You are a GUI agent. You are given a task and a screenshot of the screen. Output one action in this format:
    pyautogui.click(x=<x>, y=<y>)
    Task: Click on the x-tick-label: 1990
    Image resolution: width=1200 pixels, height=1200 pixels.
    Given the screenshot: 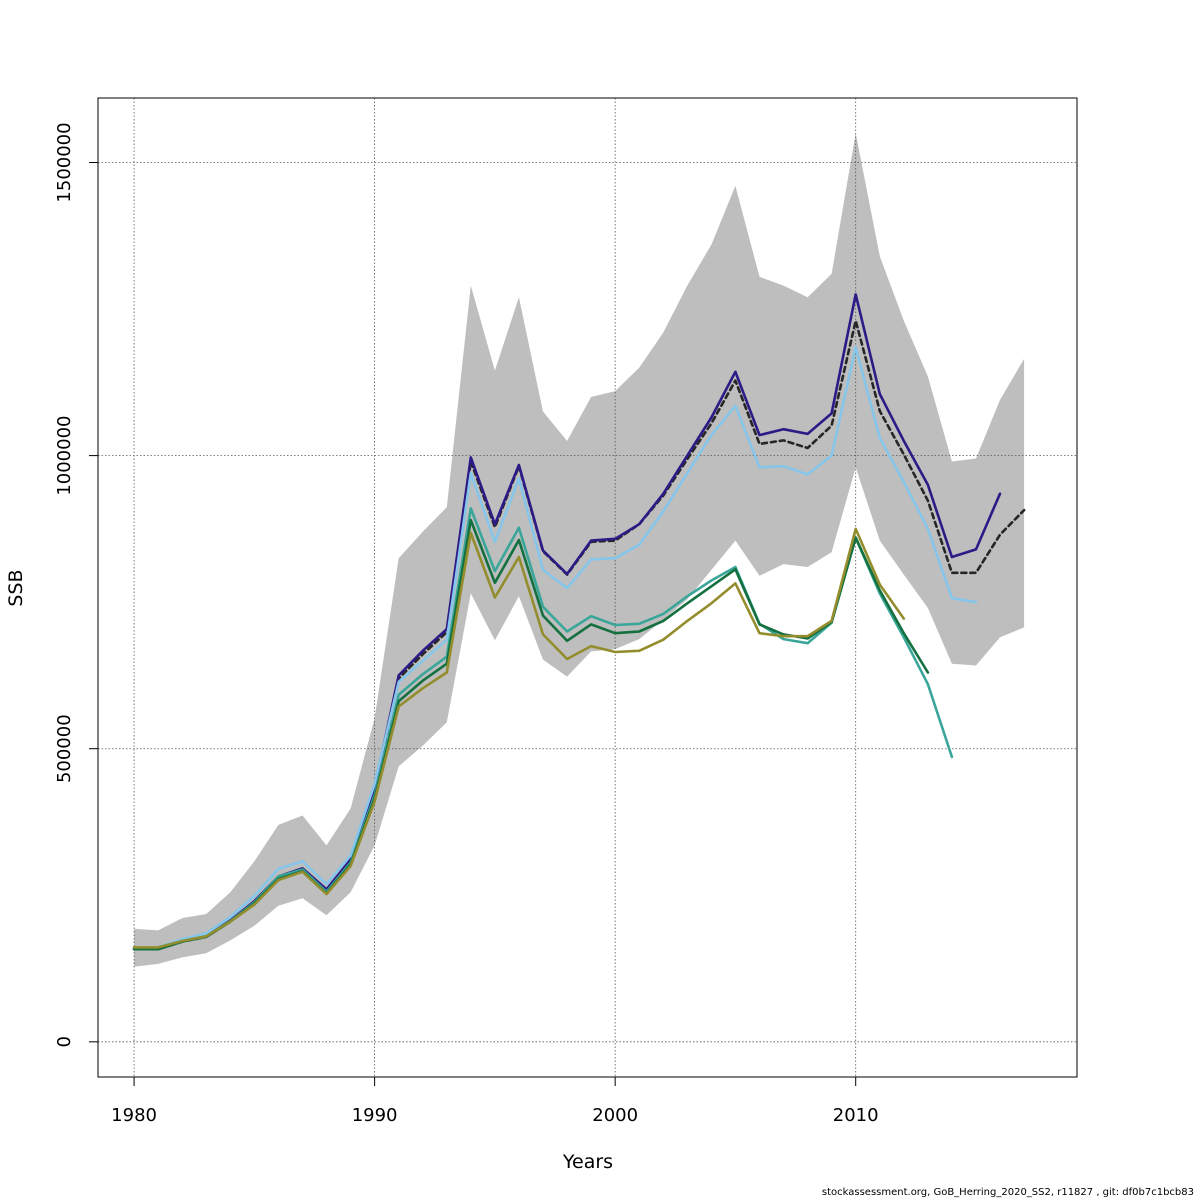 What is the action you would take?
    pyautogui.click(x=375, y=1115)
    